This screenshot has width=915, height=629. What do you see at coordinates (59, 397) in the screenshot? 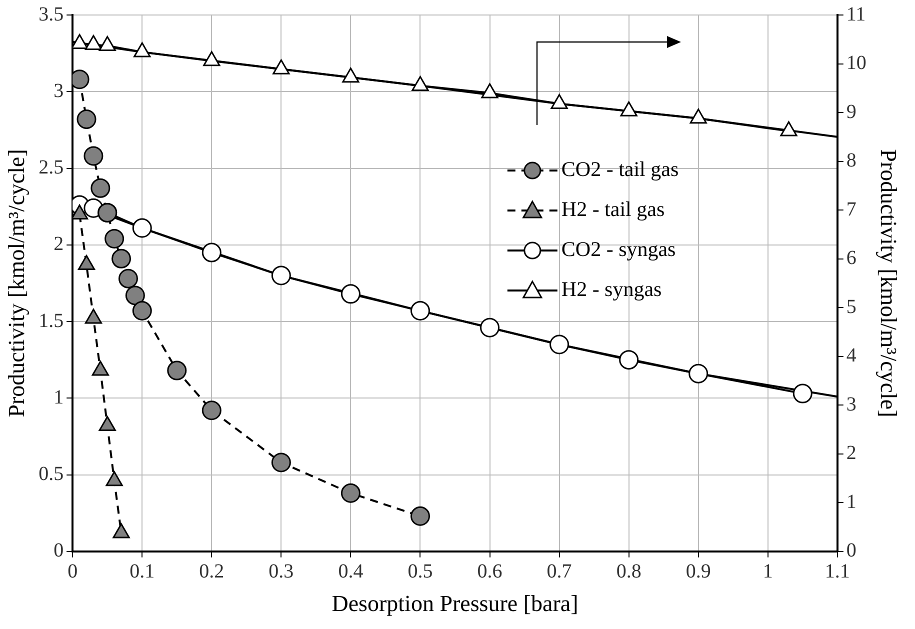
I see `y-tick-label: 1` at bounding box center [59, 397].